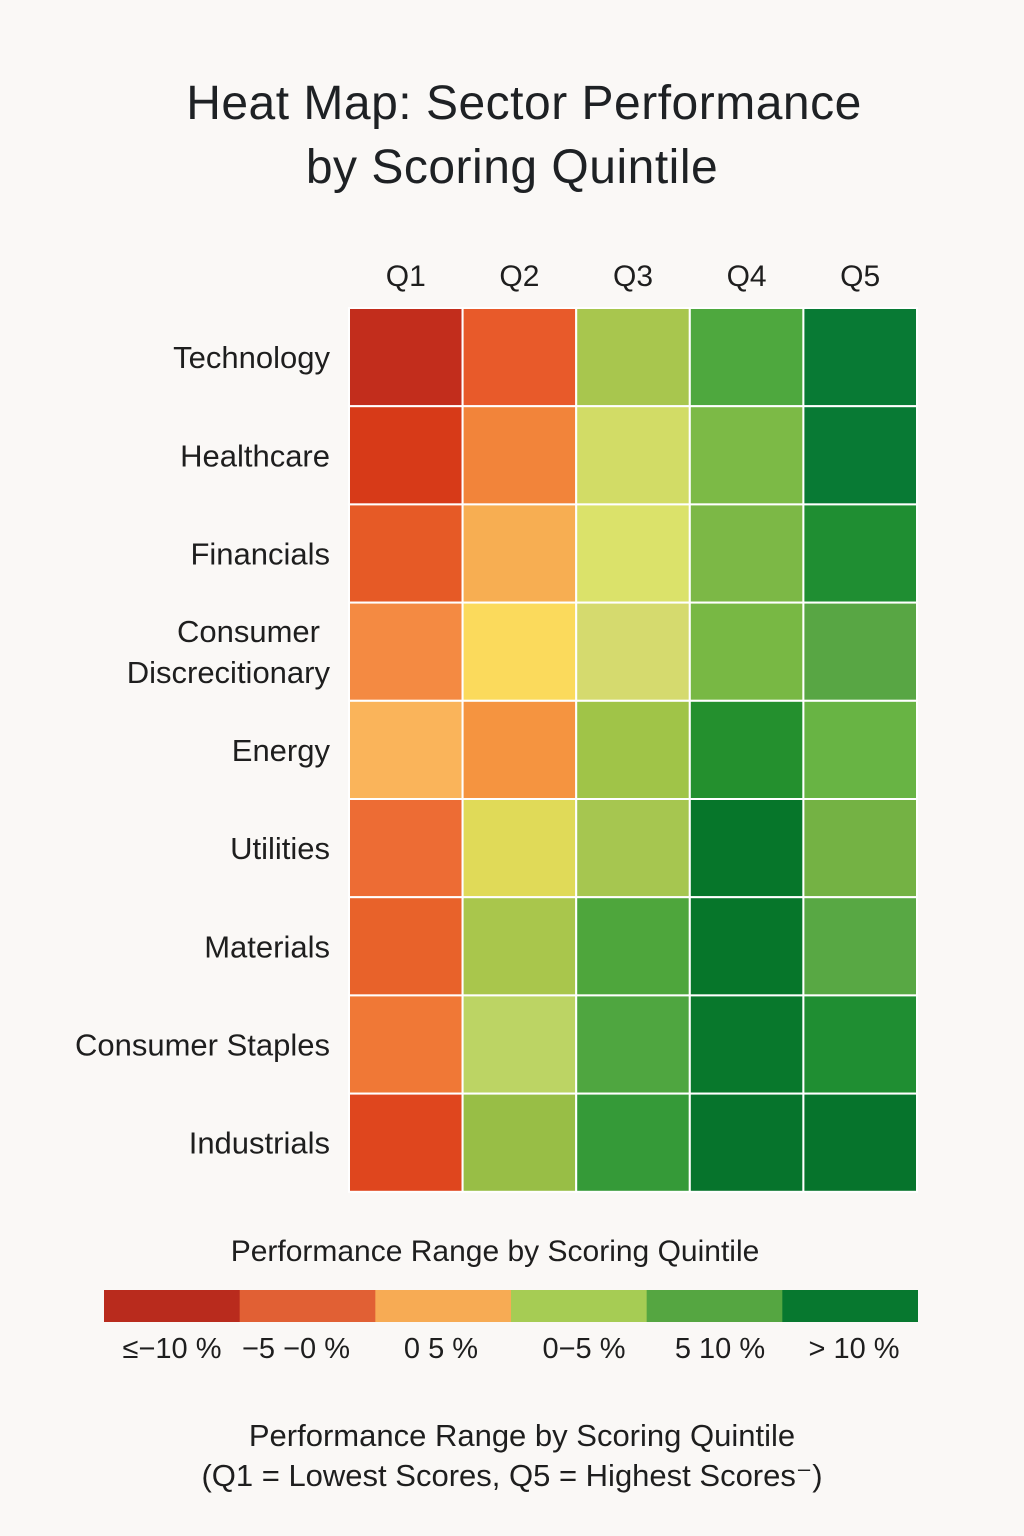 The image size is (1024, 1536). I want to click on heatmap-cell-materials-q4, so click(746, 946).